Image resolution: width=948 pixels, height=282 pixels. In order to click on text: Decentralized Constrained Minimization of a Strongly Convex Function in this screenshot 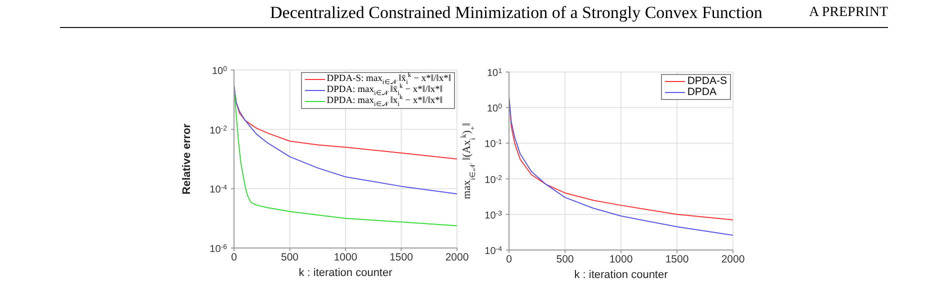, I will do `click(516, 13)`.